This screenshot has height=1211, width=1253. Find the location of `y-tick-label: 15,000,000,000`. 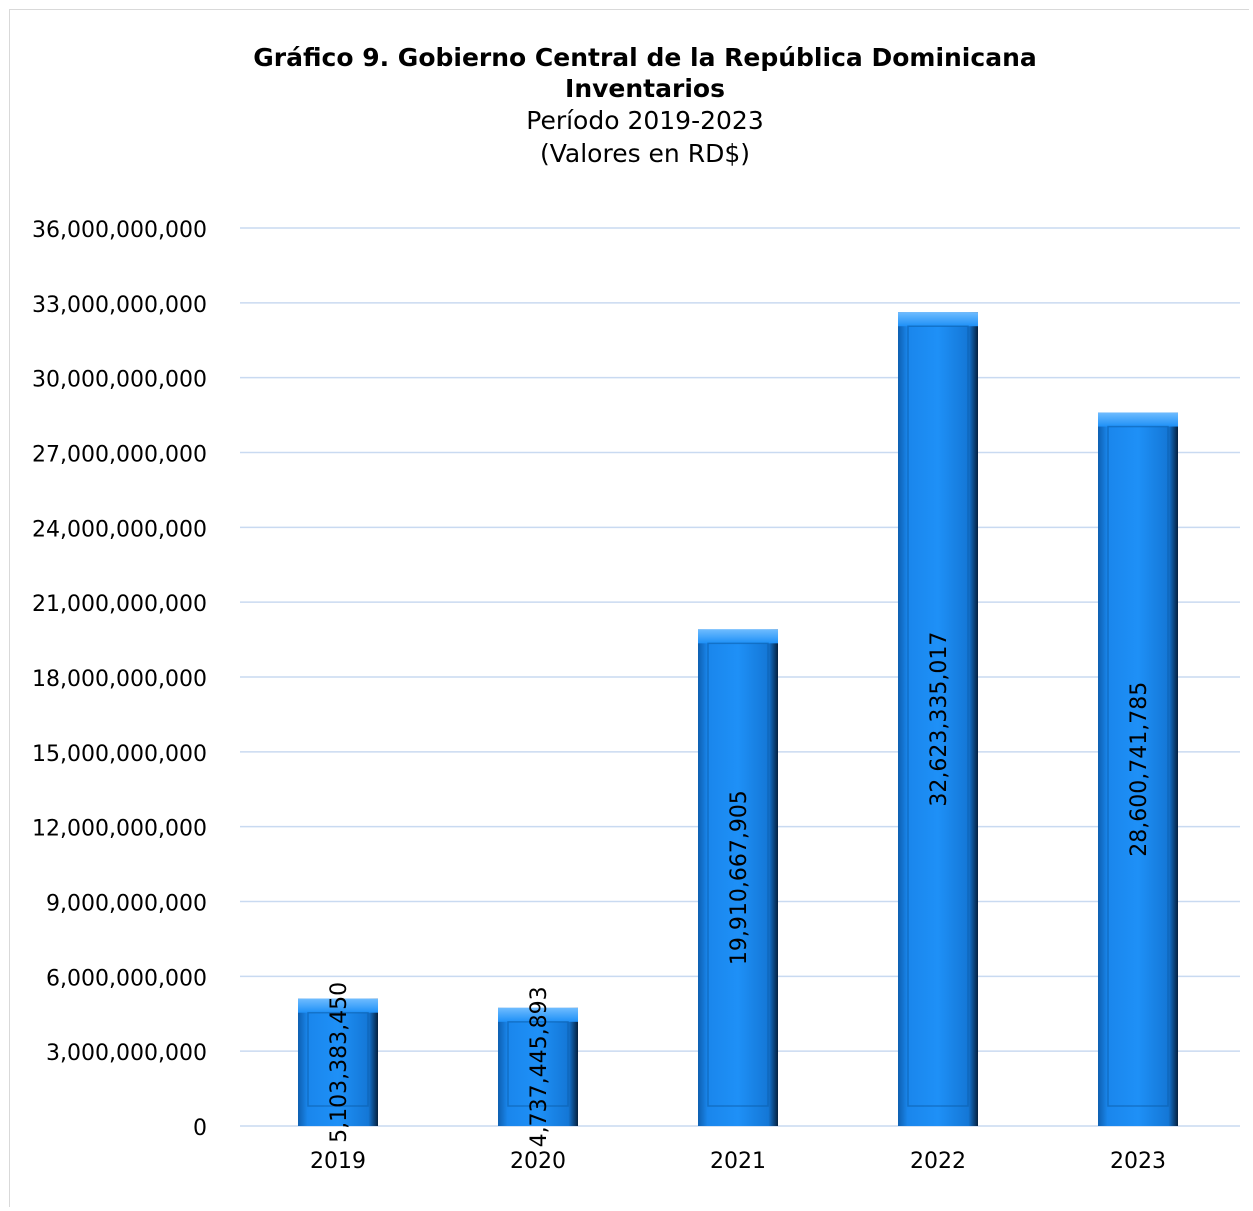

y-tick-label: 15,000,000,000 is located at coordinates (119, 754).